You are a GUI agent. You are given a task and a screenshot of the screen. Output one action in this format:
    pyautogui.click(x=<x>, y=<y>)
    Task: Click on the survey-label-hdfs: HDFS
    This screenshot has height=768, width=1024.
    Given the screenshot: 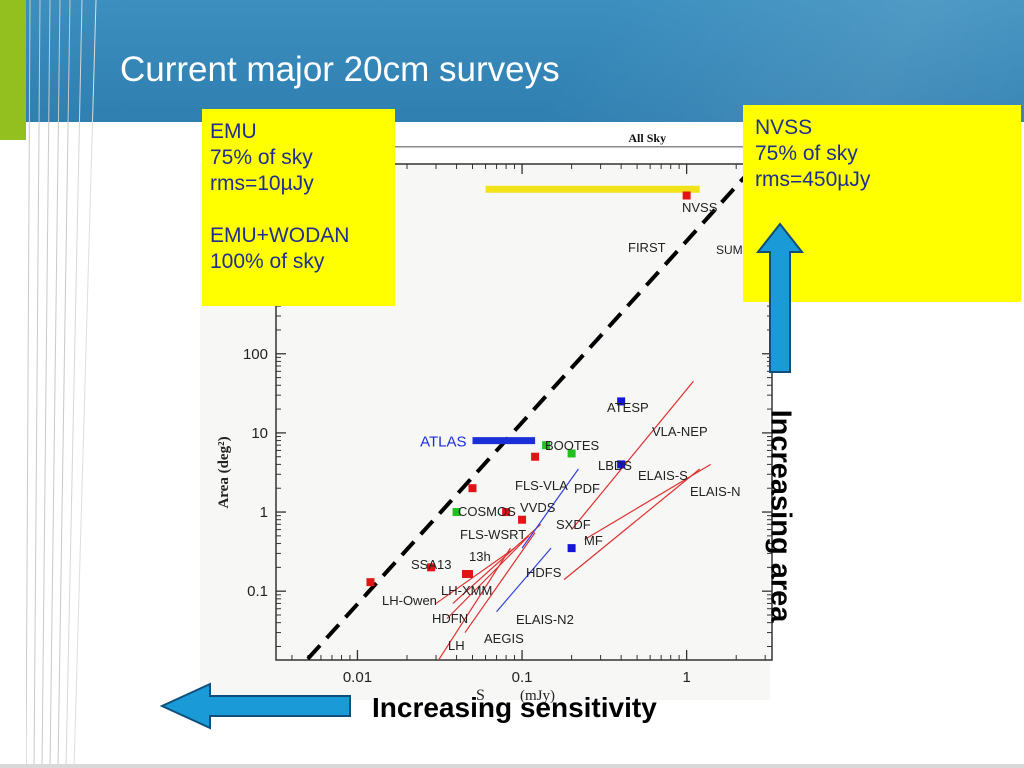 What is the action you would take?
    pyautogui.click(x=544, y=572)
    